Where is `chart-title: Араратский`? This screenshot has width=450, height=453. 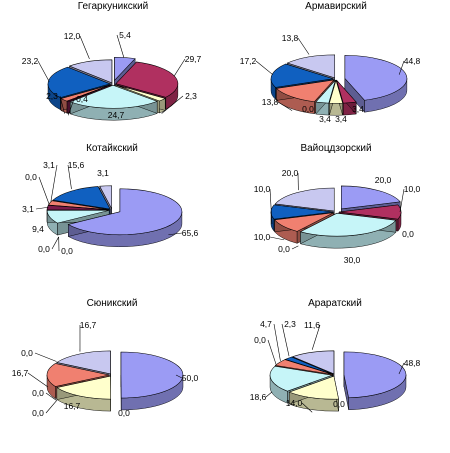 chart-title: Араратский is located at coordinates (335, 303).